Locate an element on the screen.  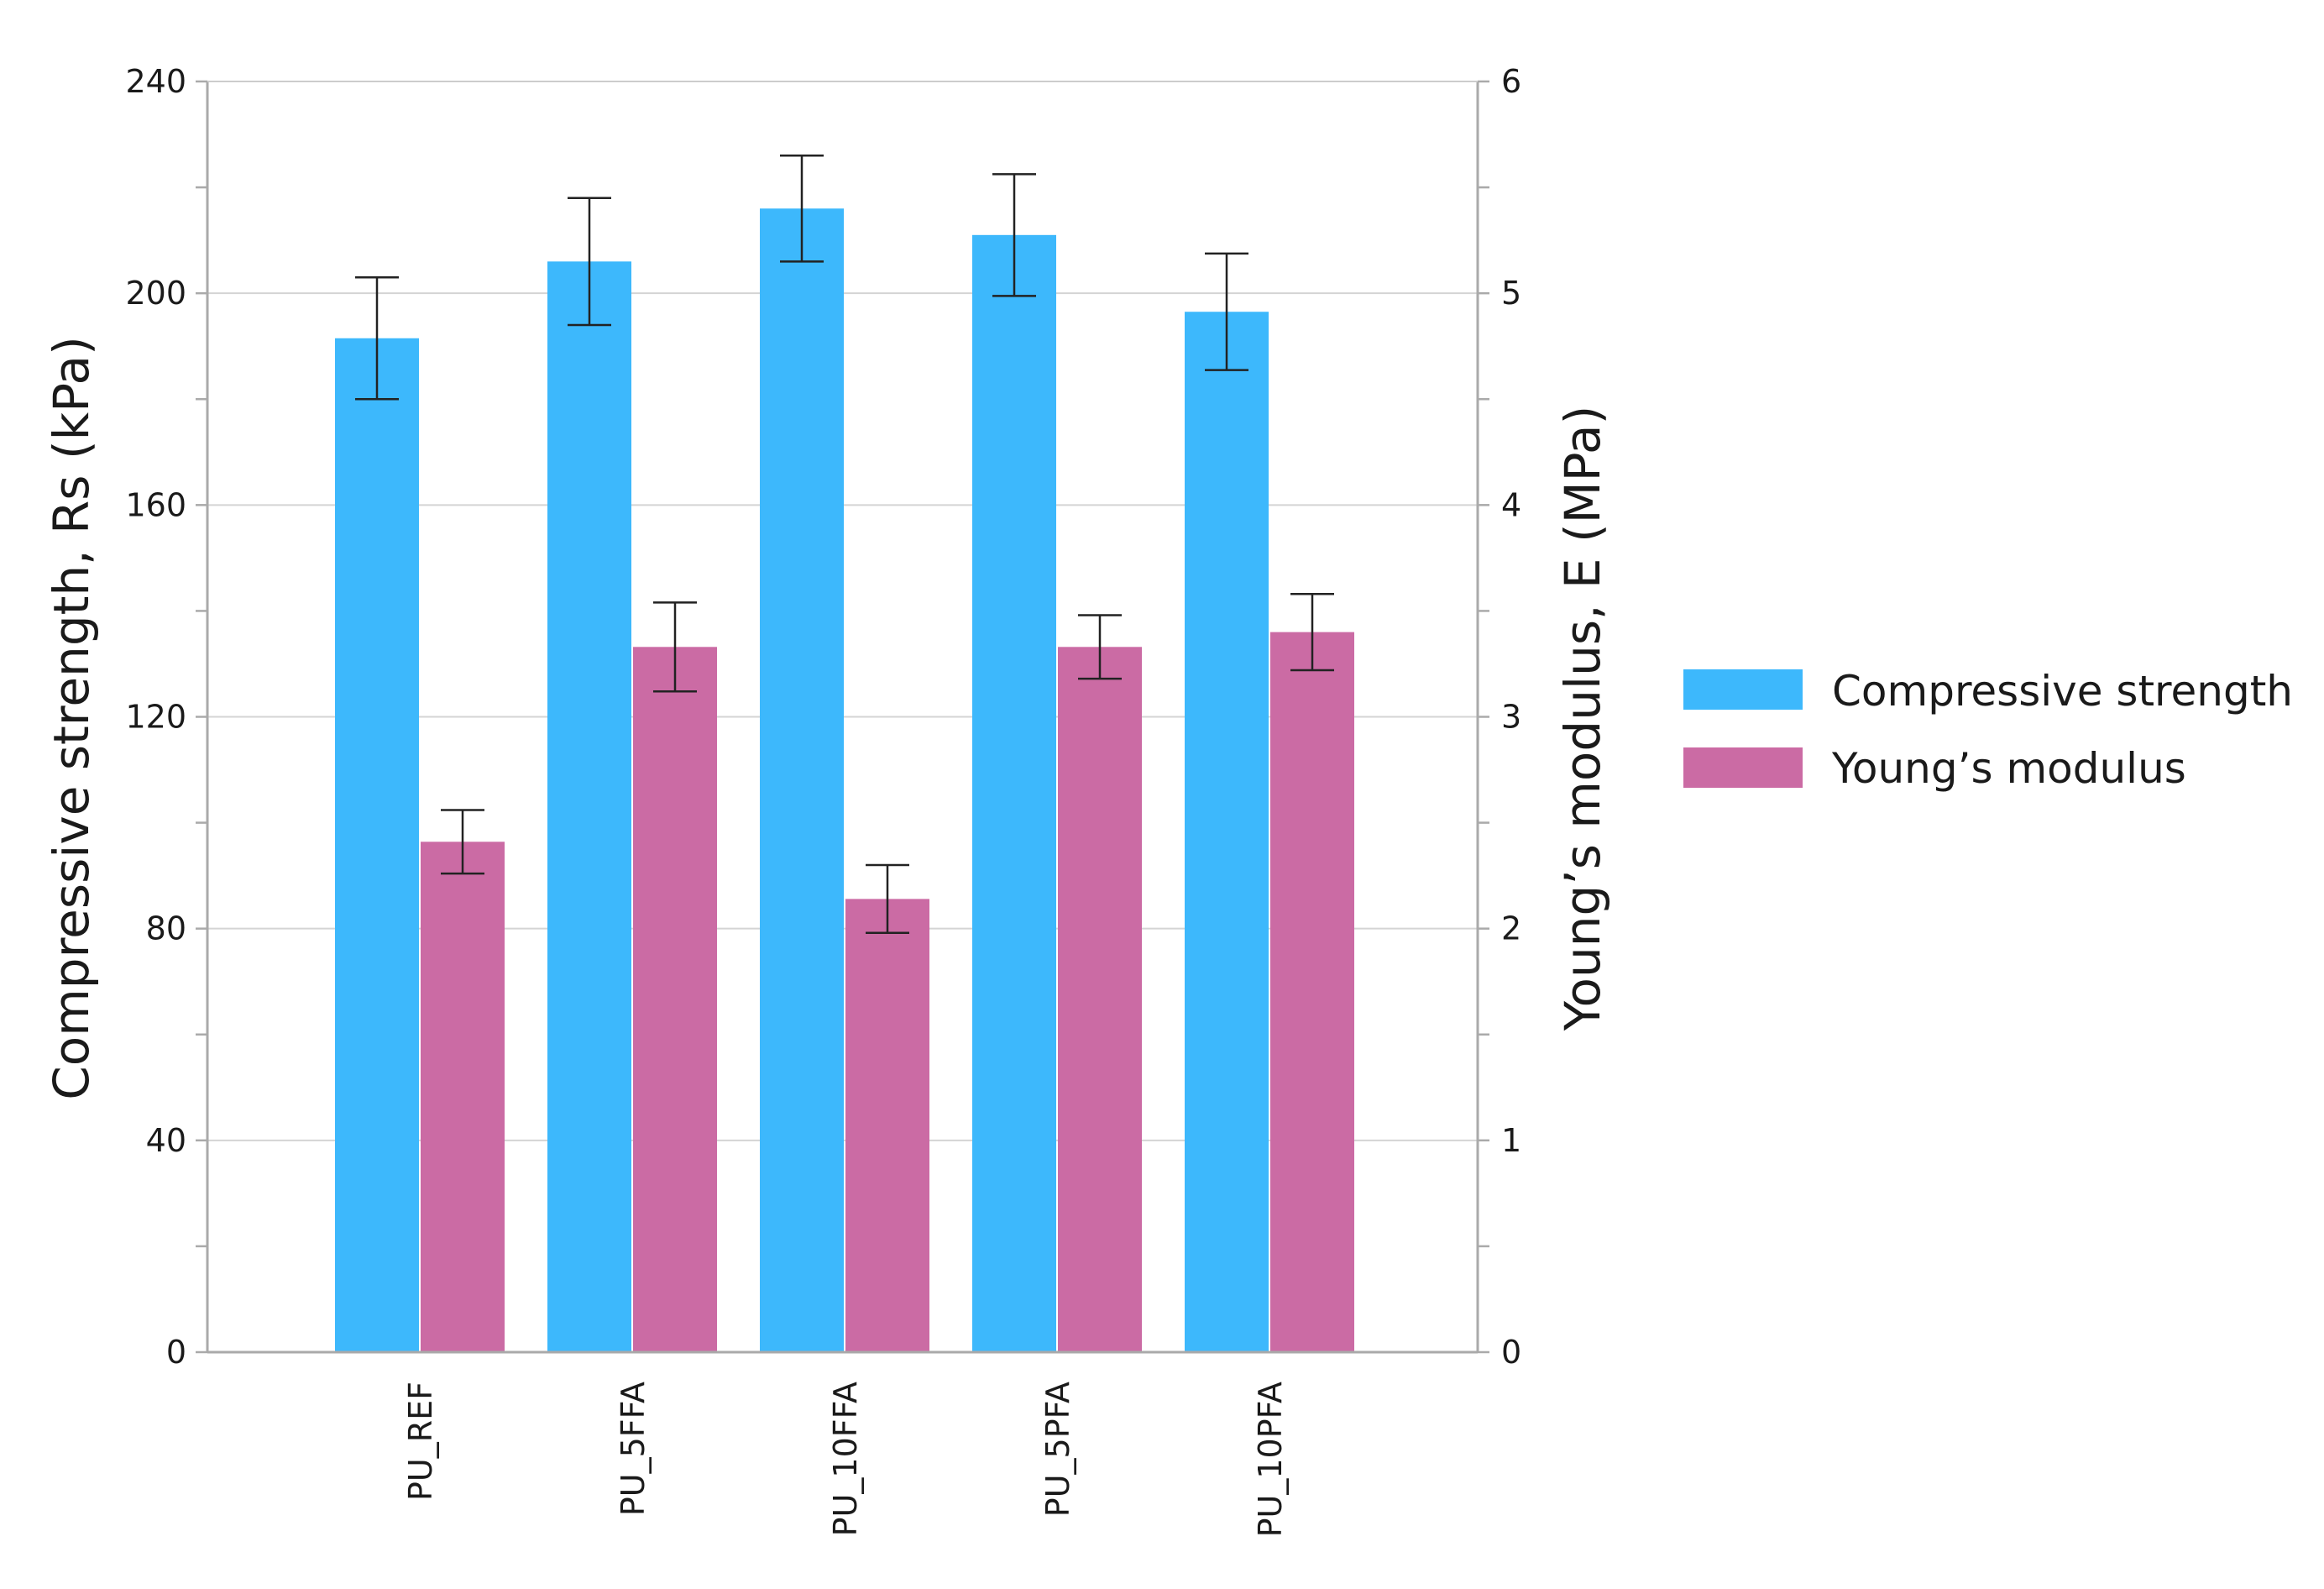
right-axis-ticks: 0 1 2 3 4 5 6 is located at coordinates (1500, 717).